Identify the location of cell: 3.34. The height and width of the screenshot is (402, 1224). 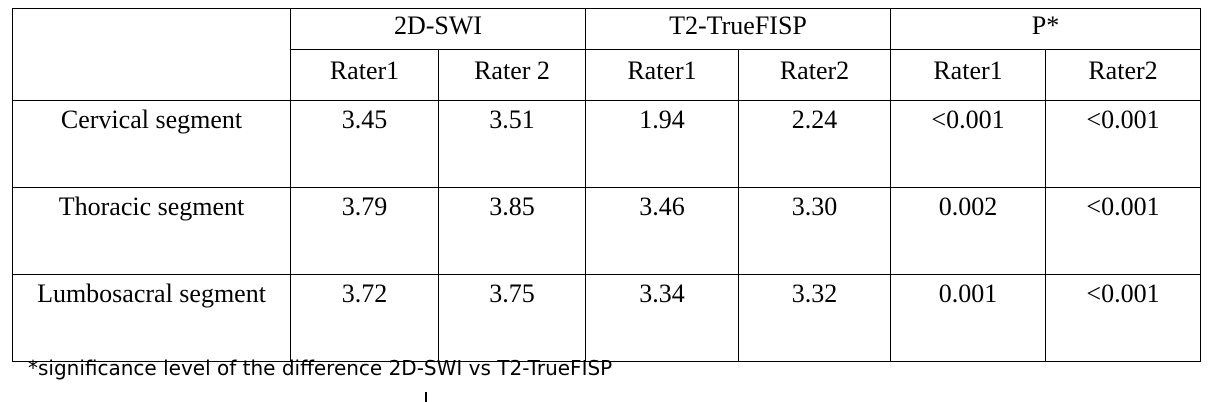
(662, 318).